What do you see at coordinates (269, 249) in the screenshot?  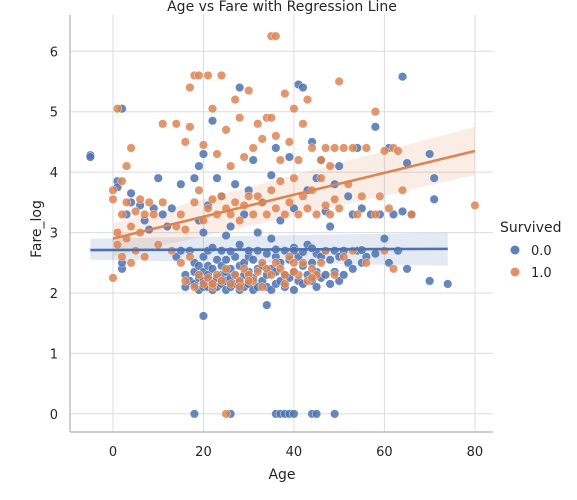 I see `regression-line-0.0` at bounding box center [269, 249].